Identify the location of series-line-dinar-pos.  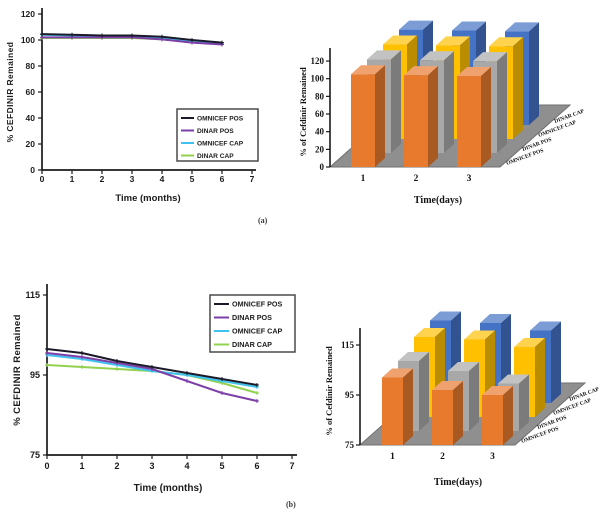
(152, 377).